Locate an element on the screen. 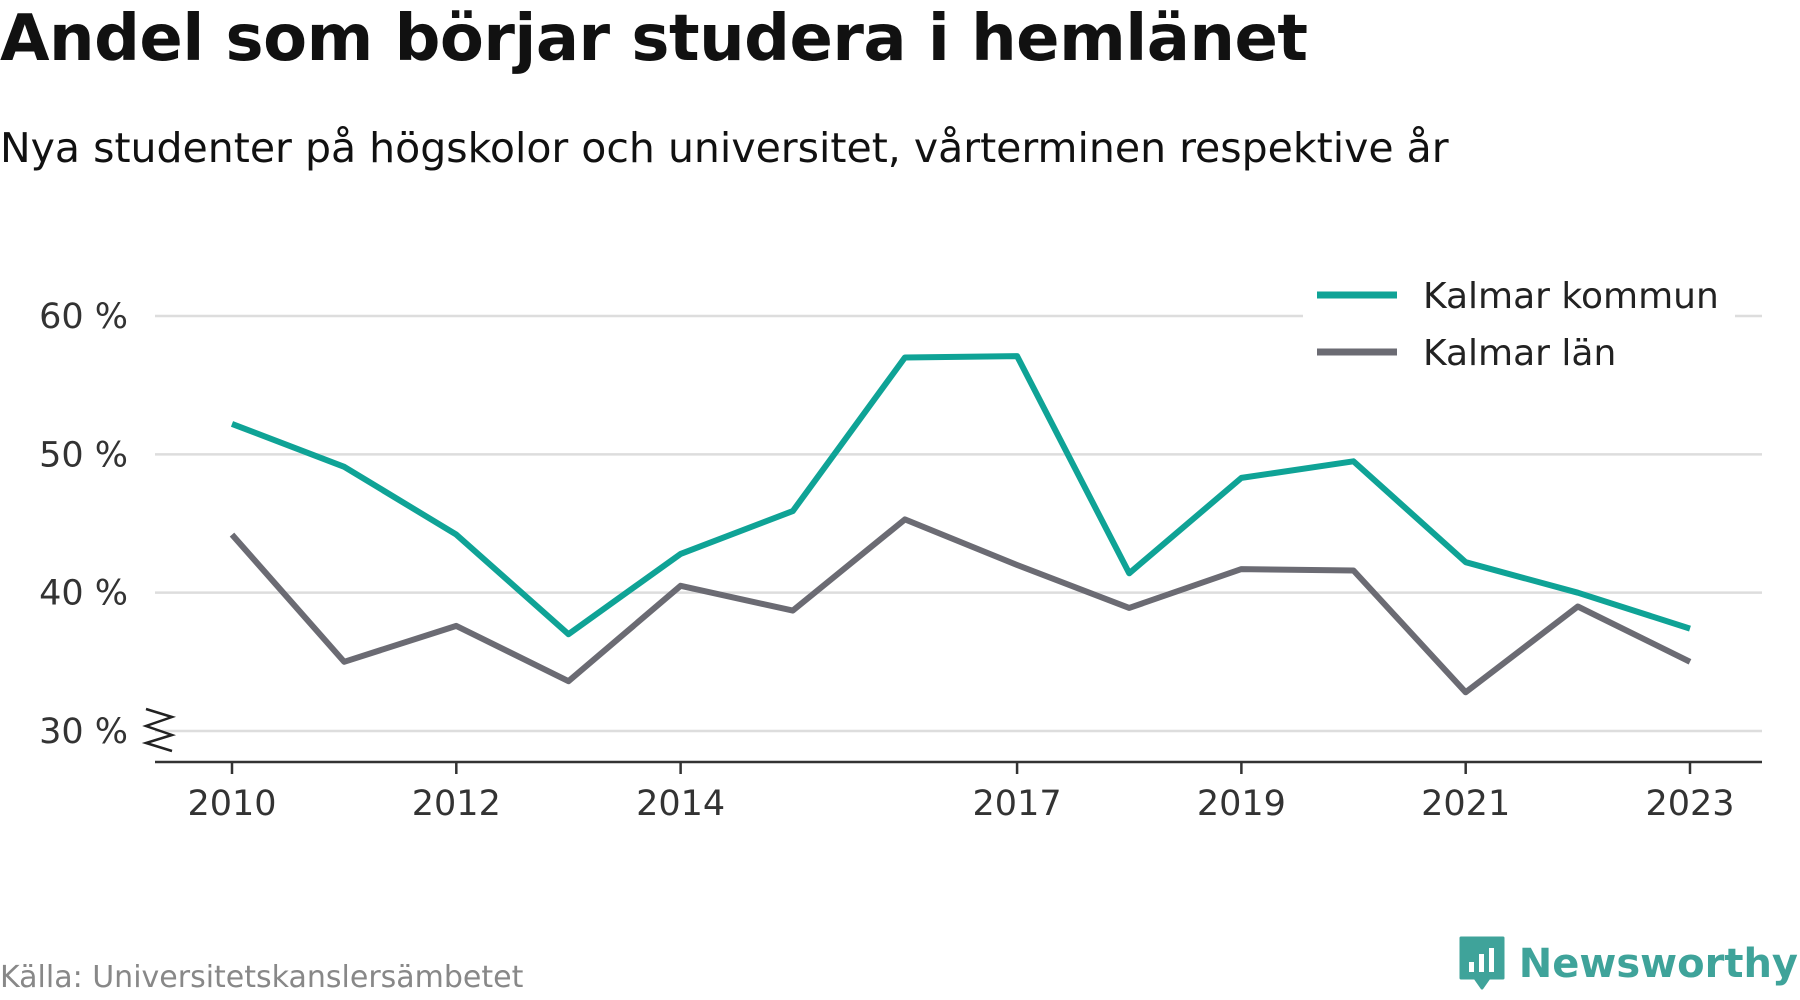 This screenshot has width=1800, height=1000. source-note: Källa: Universitetskanslersämbetet is located at coordinates (262, 977).